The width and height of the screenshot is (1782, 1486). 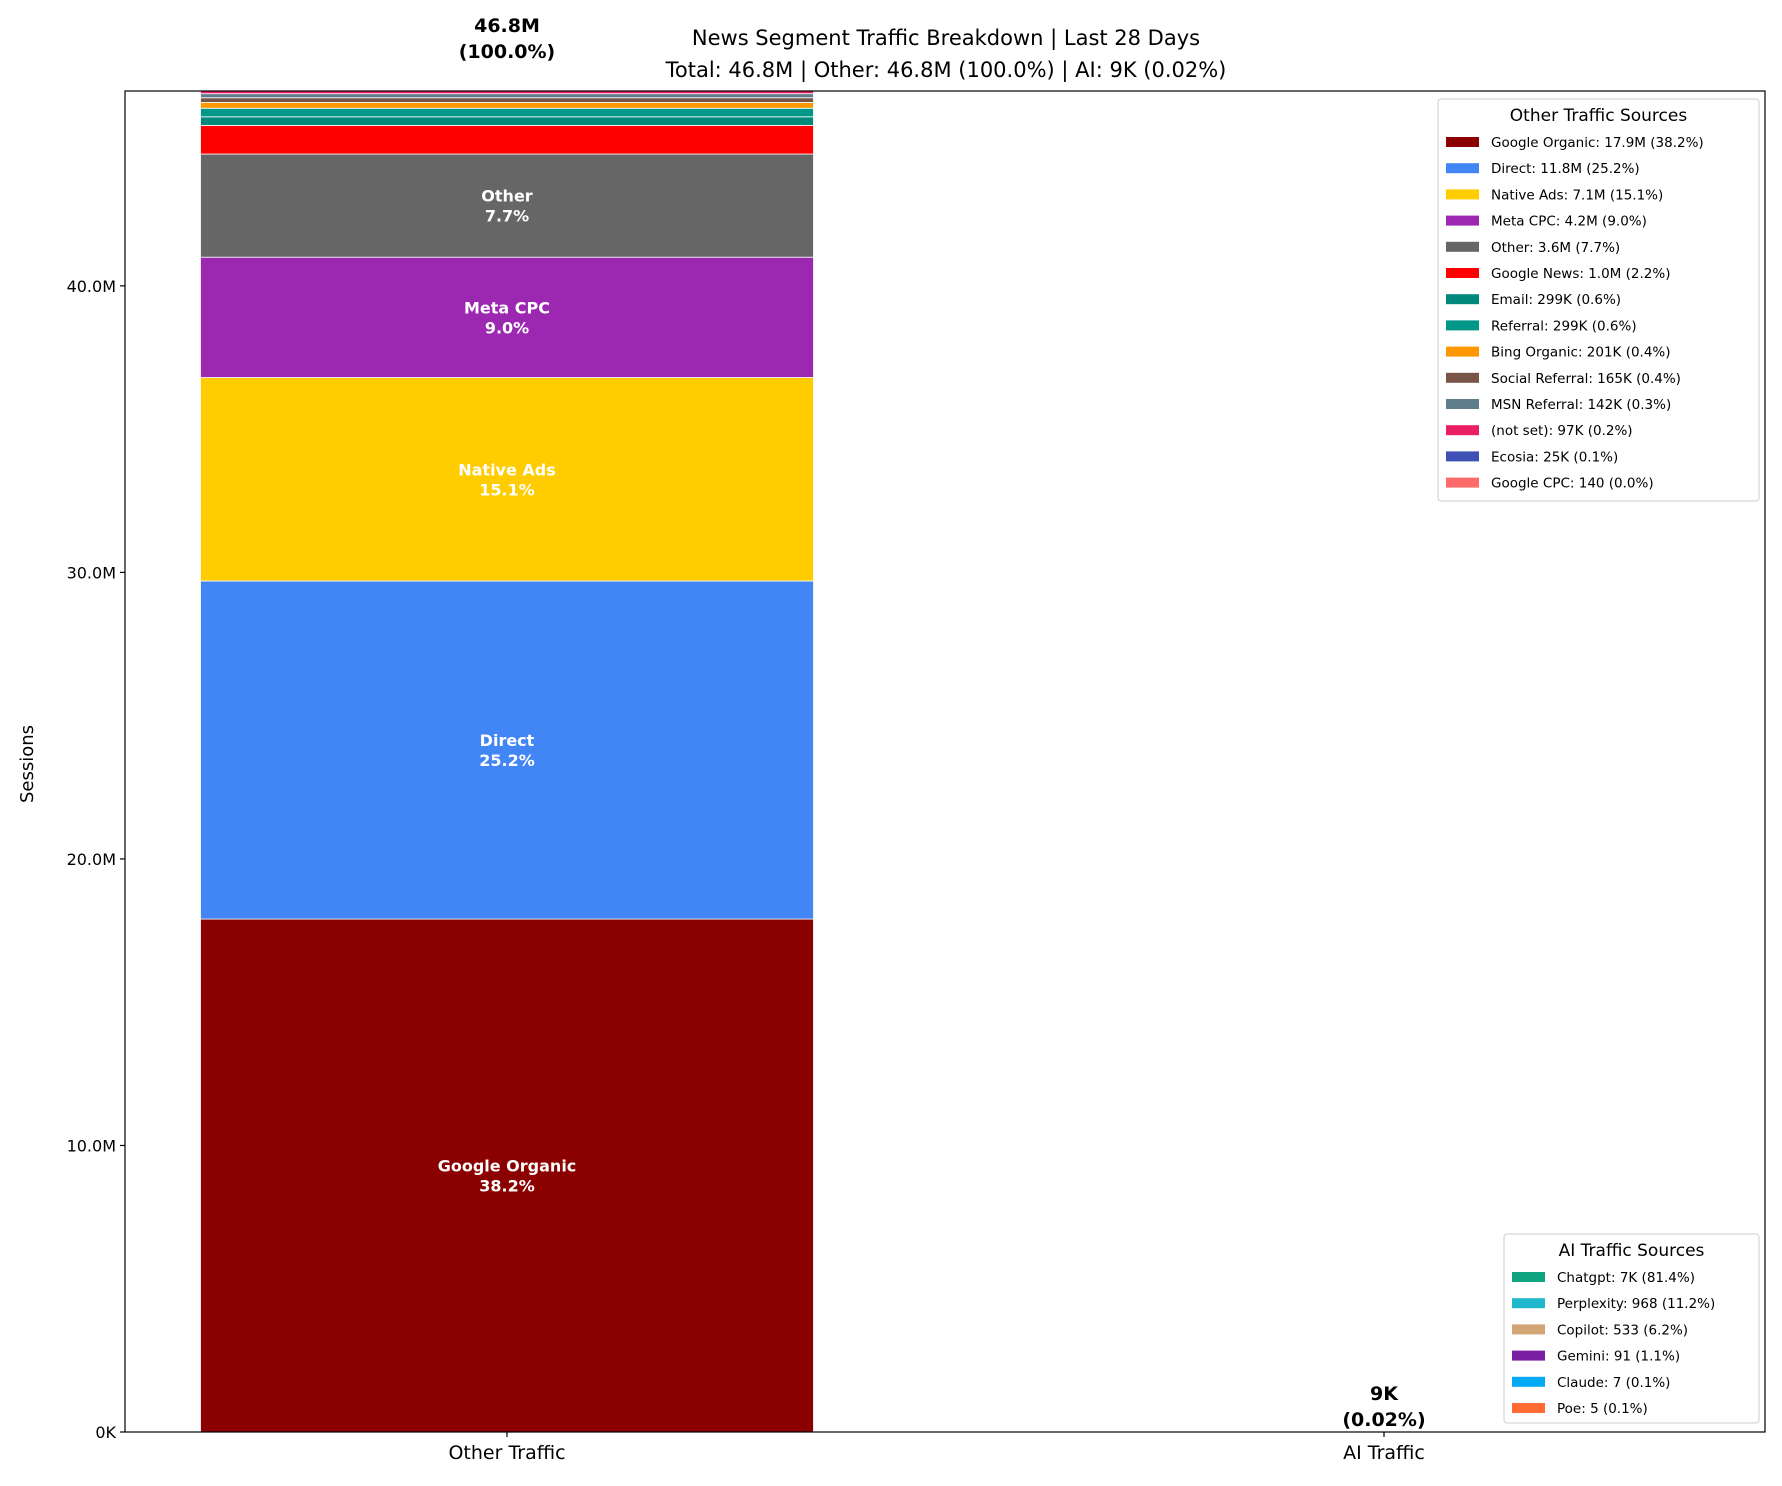 I want to click on legend-entry: Direct: 11.8M (25.2%), so click(x=1565, y=169).